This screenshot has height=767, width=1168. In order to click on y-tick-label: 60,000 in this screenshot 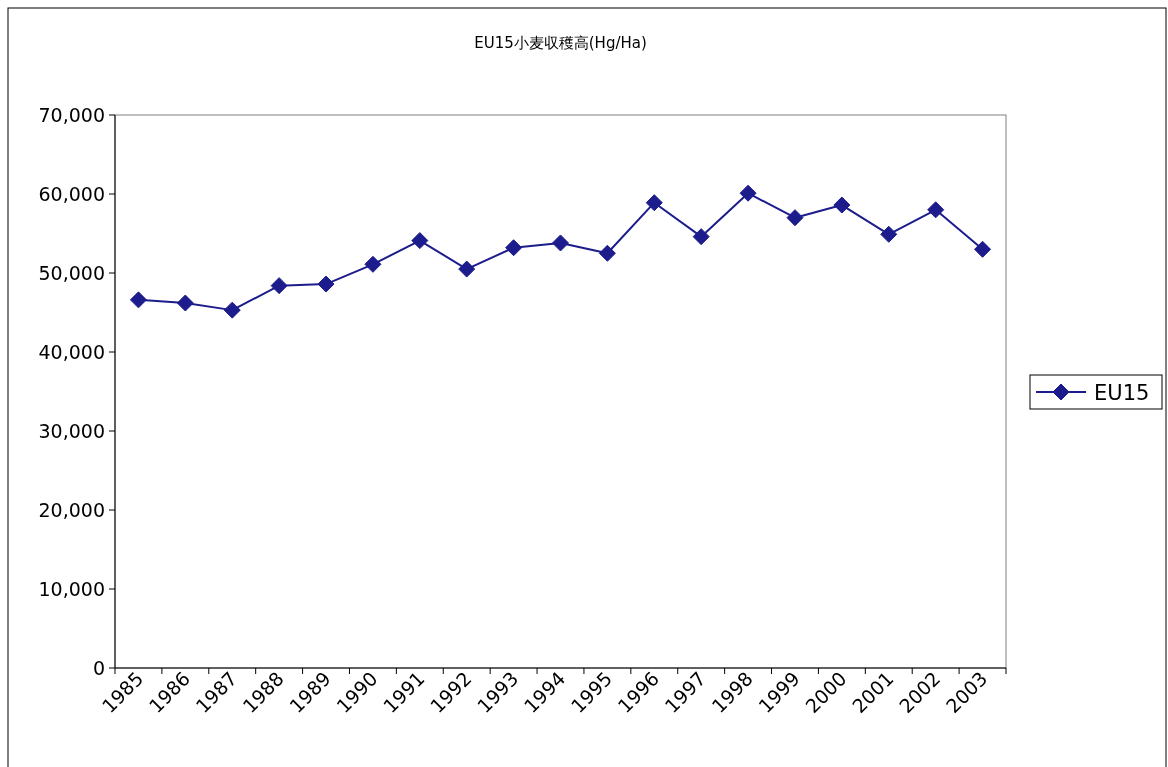, I will do `click(71, 194)`.